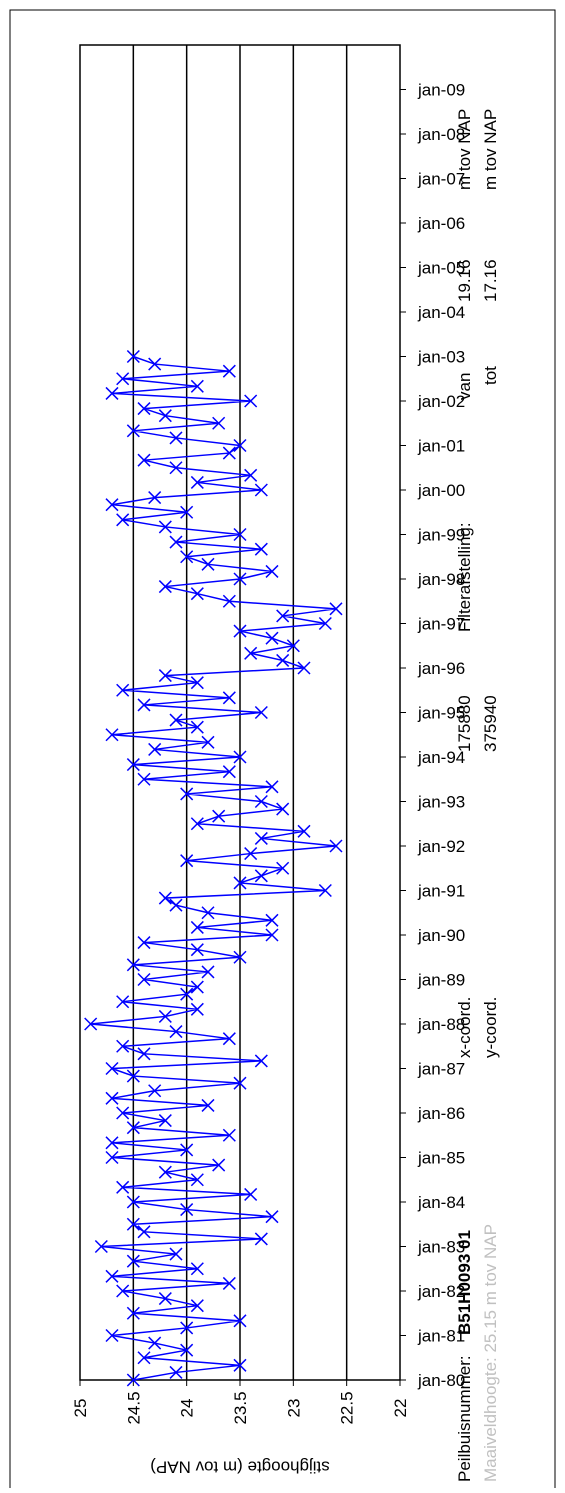 Image resolution: width=565 pixels, height=1493 pixels. What do you see at coordinates (441, 757) in the screenshot?
I see `x-tick-label: jan-94` at bounding box center [441, 757].